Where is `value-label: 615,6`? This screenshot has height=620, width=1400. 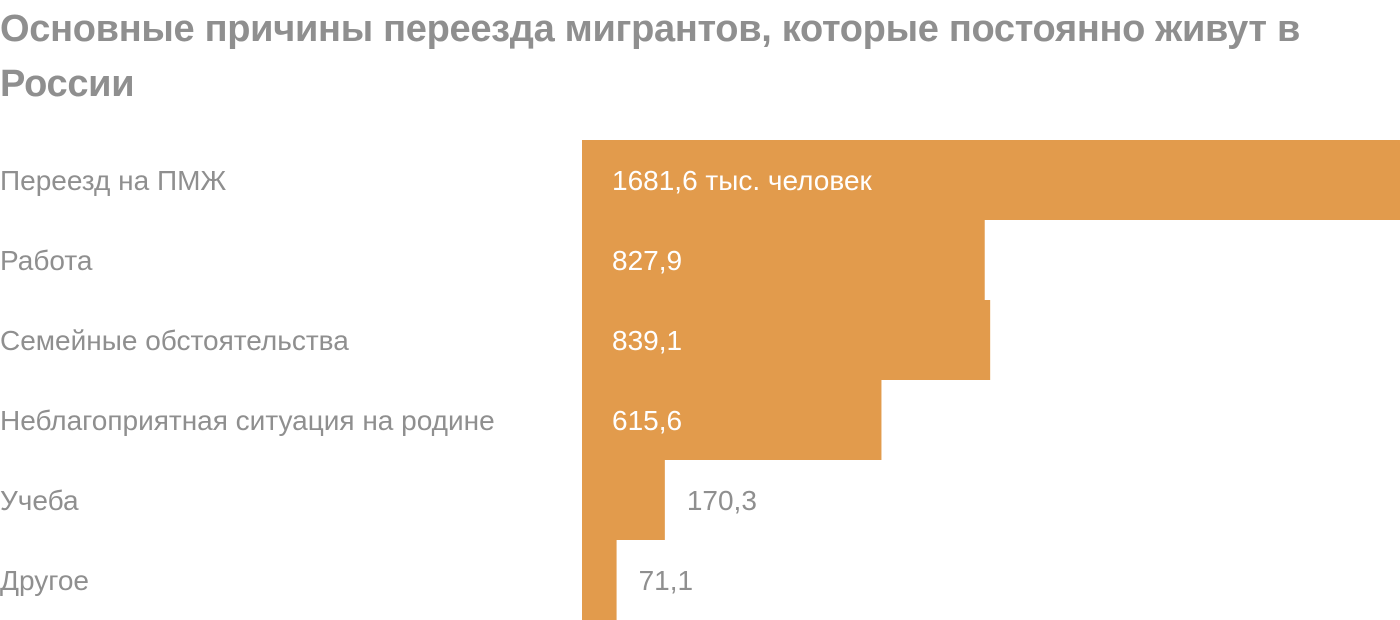
value-label: 615,6 is located at coordinates (647, 420).